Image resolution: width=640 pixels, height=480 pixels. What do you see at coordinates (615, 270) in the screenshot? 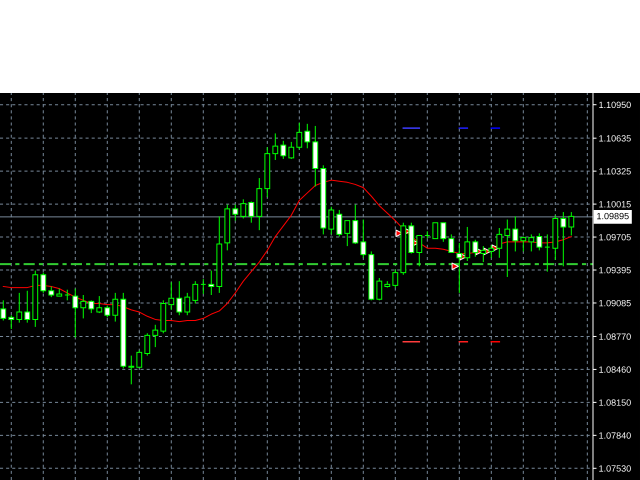
I see `y-tick-label: 1.09395` at bounding box center [615, 270].